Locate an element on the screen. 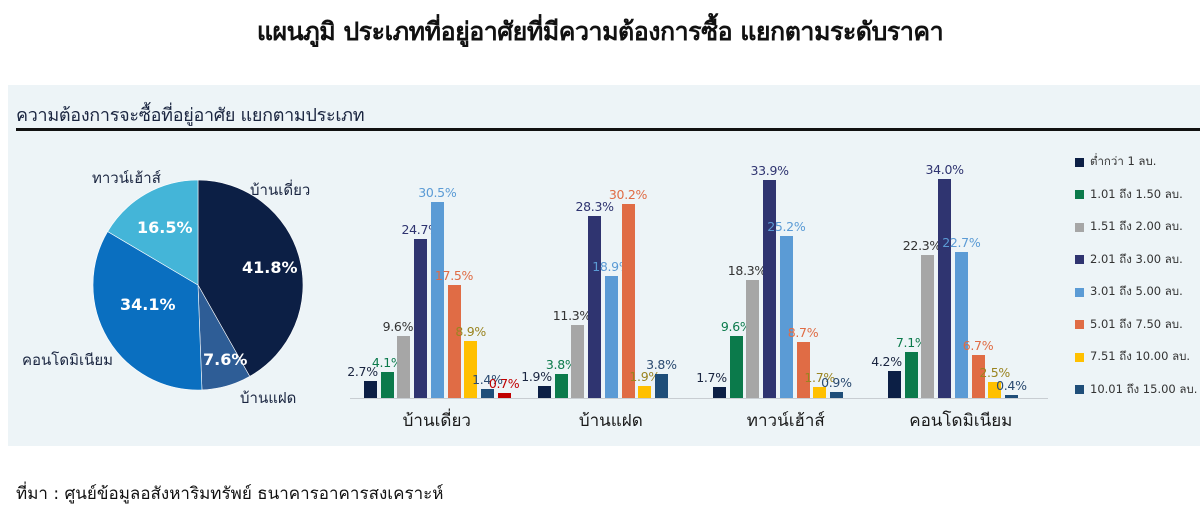  legend-label: 7.51 ถึง 10.00 ลบ. is located at coordinates (1140, 356).